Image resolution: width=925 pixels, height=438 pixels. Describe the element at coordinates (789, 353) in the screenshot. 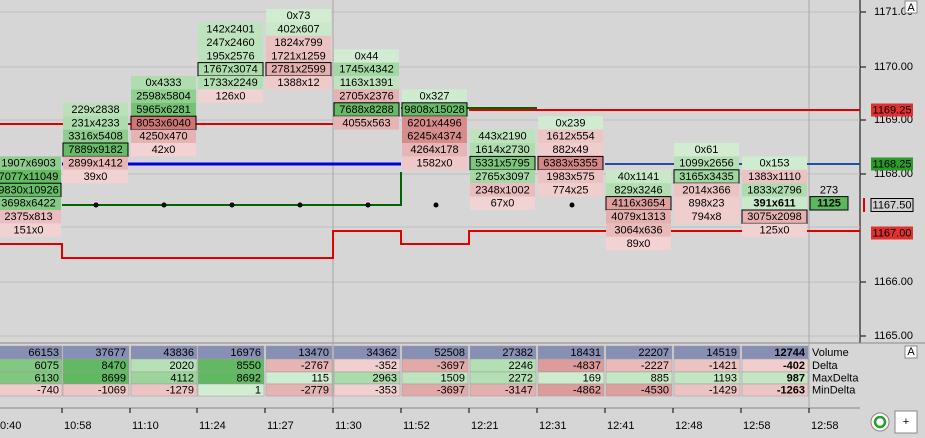

I see `summary-value: 12744` at that location.